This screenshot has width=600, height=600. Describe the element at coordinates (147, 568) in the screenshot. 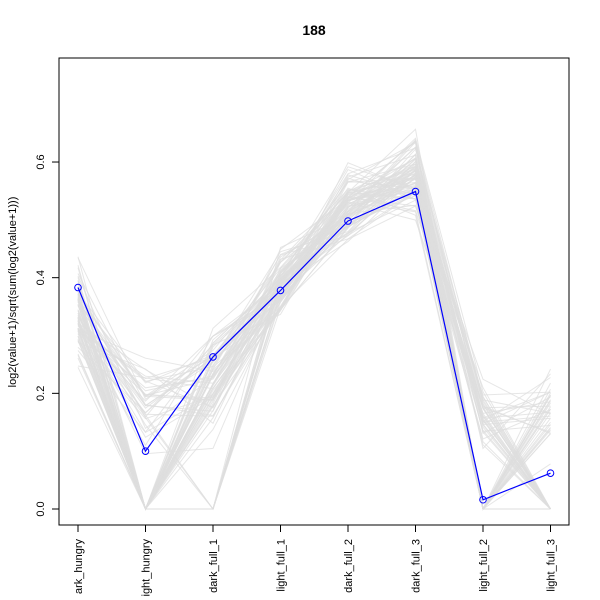

I see `x-tick-label: ight_hungry` at that location.